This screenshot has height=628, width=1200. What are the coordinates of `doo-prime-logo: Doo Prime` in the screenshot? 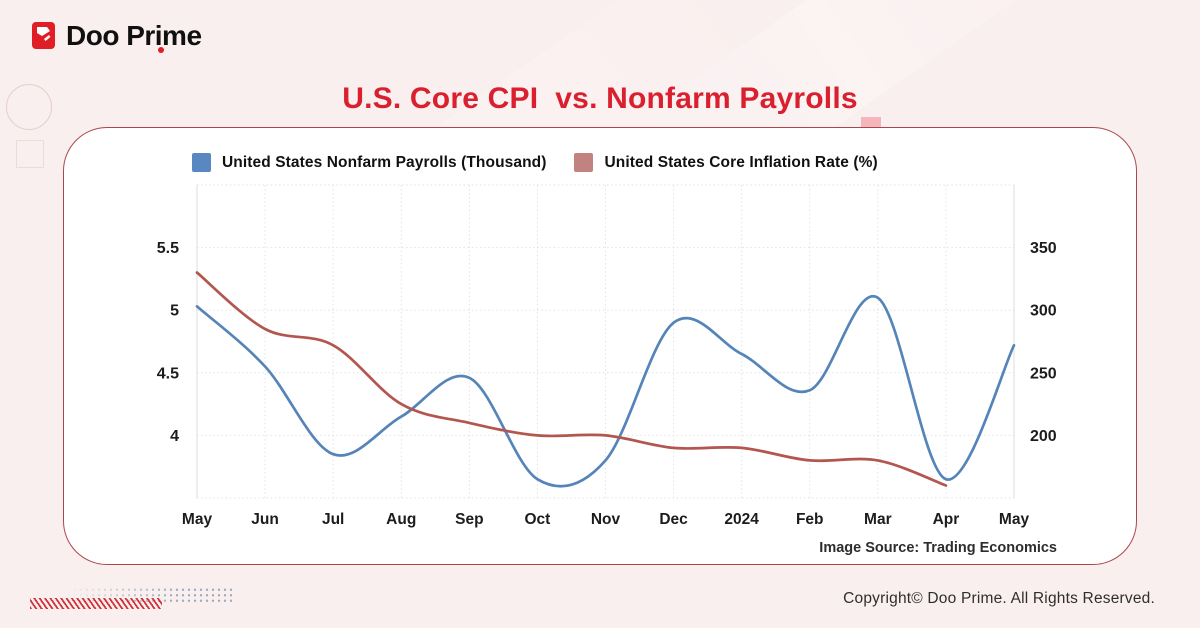 It's located at (117, 36).